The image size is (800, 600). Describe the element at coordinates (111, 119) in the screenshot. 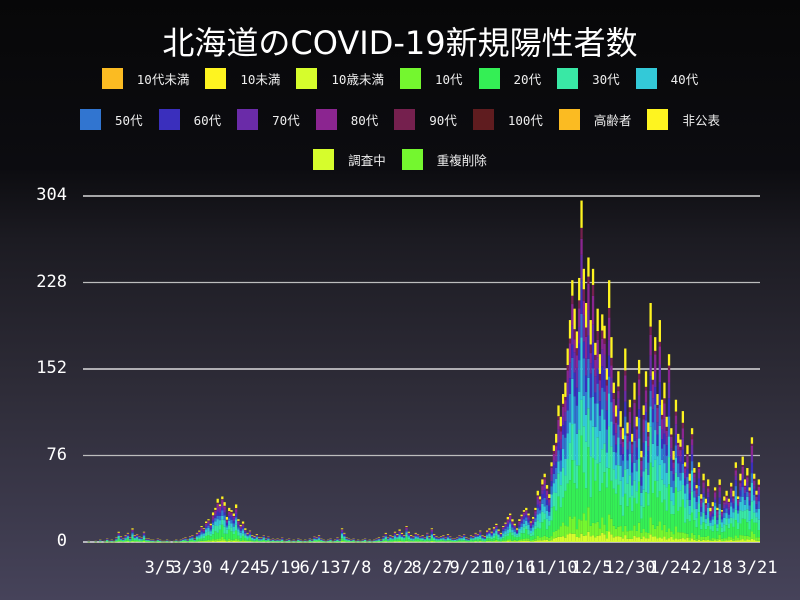

I see `legend-item: 50代` at that location.